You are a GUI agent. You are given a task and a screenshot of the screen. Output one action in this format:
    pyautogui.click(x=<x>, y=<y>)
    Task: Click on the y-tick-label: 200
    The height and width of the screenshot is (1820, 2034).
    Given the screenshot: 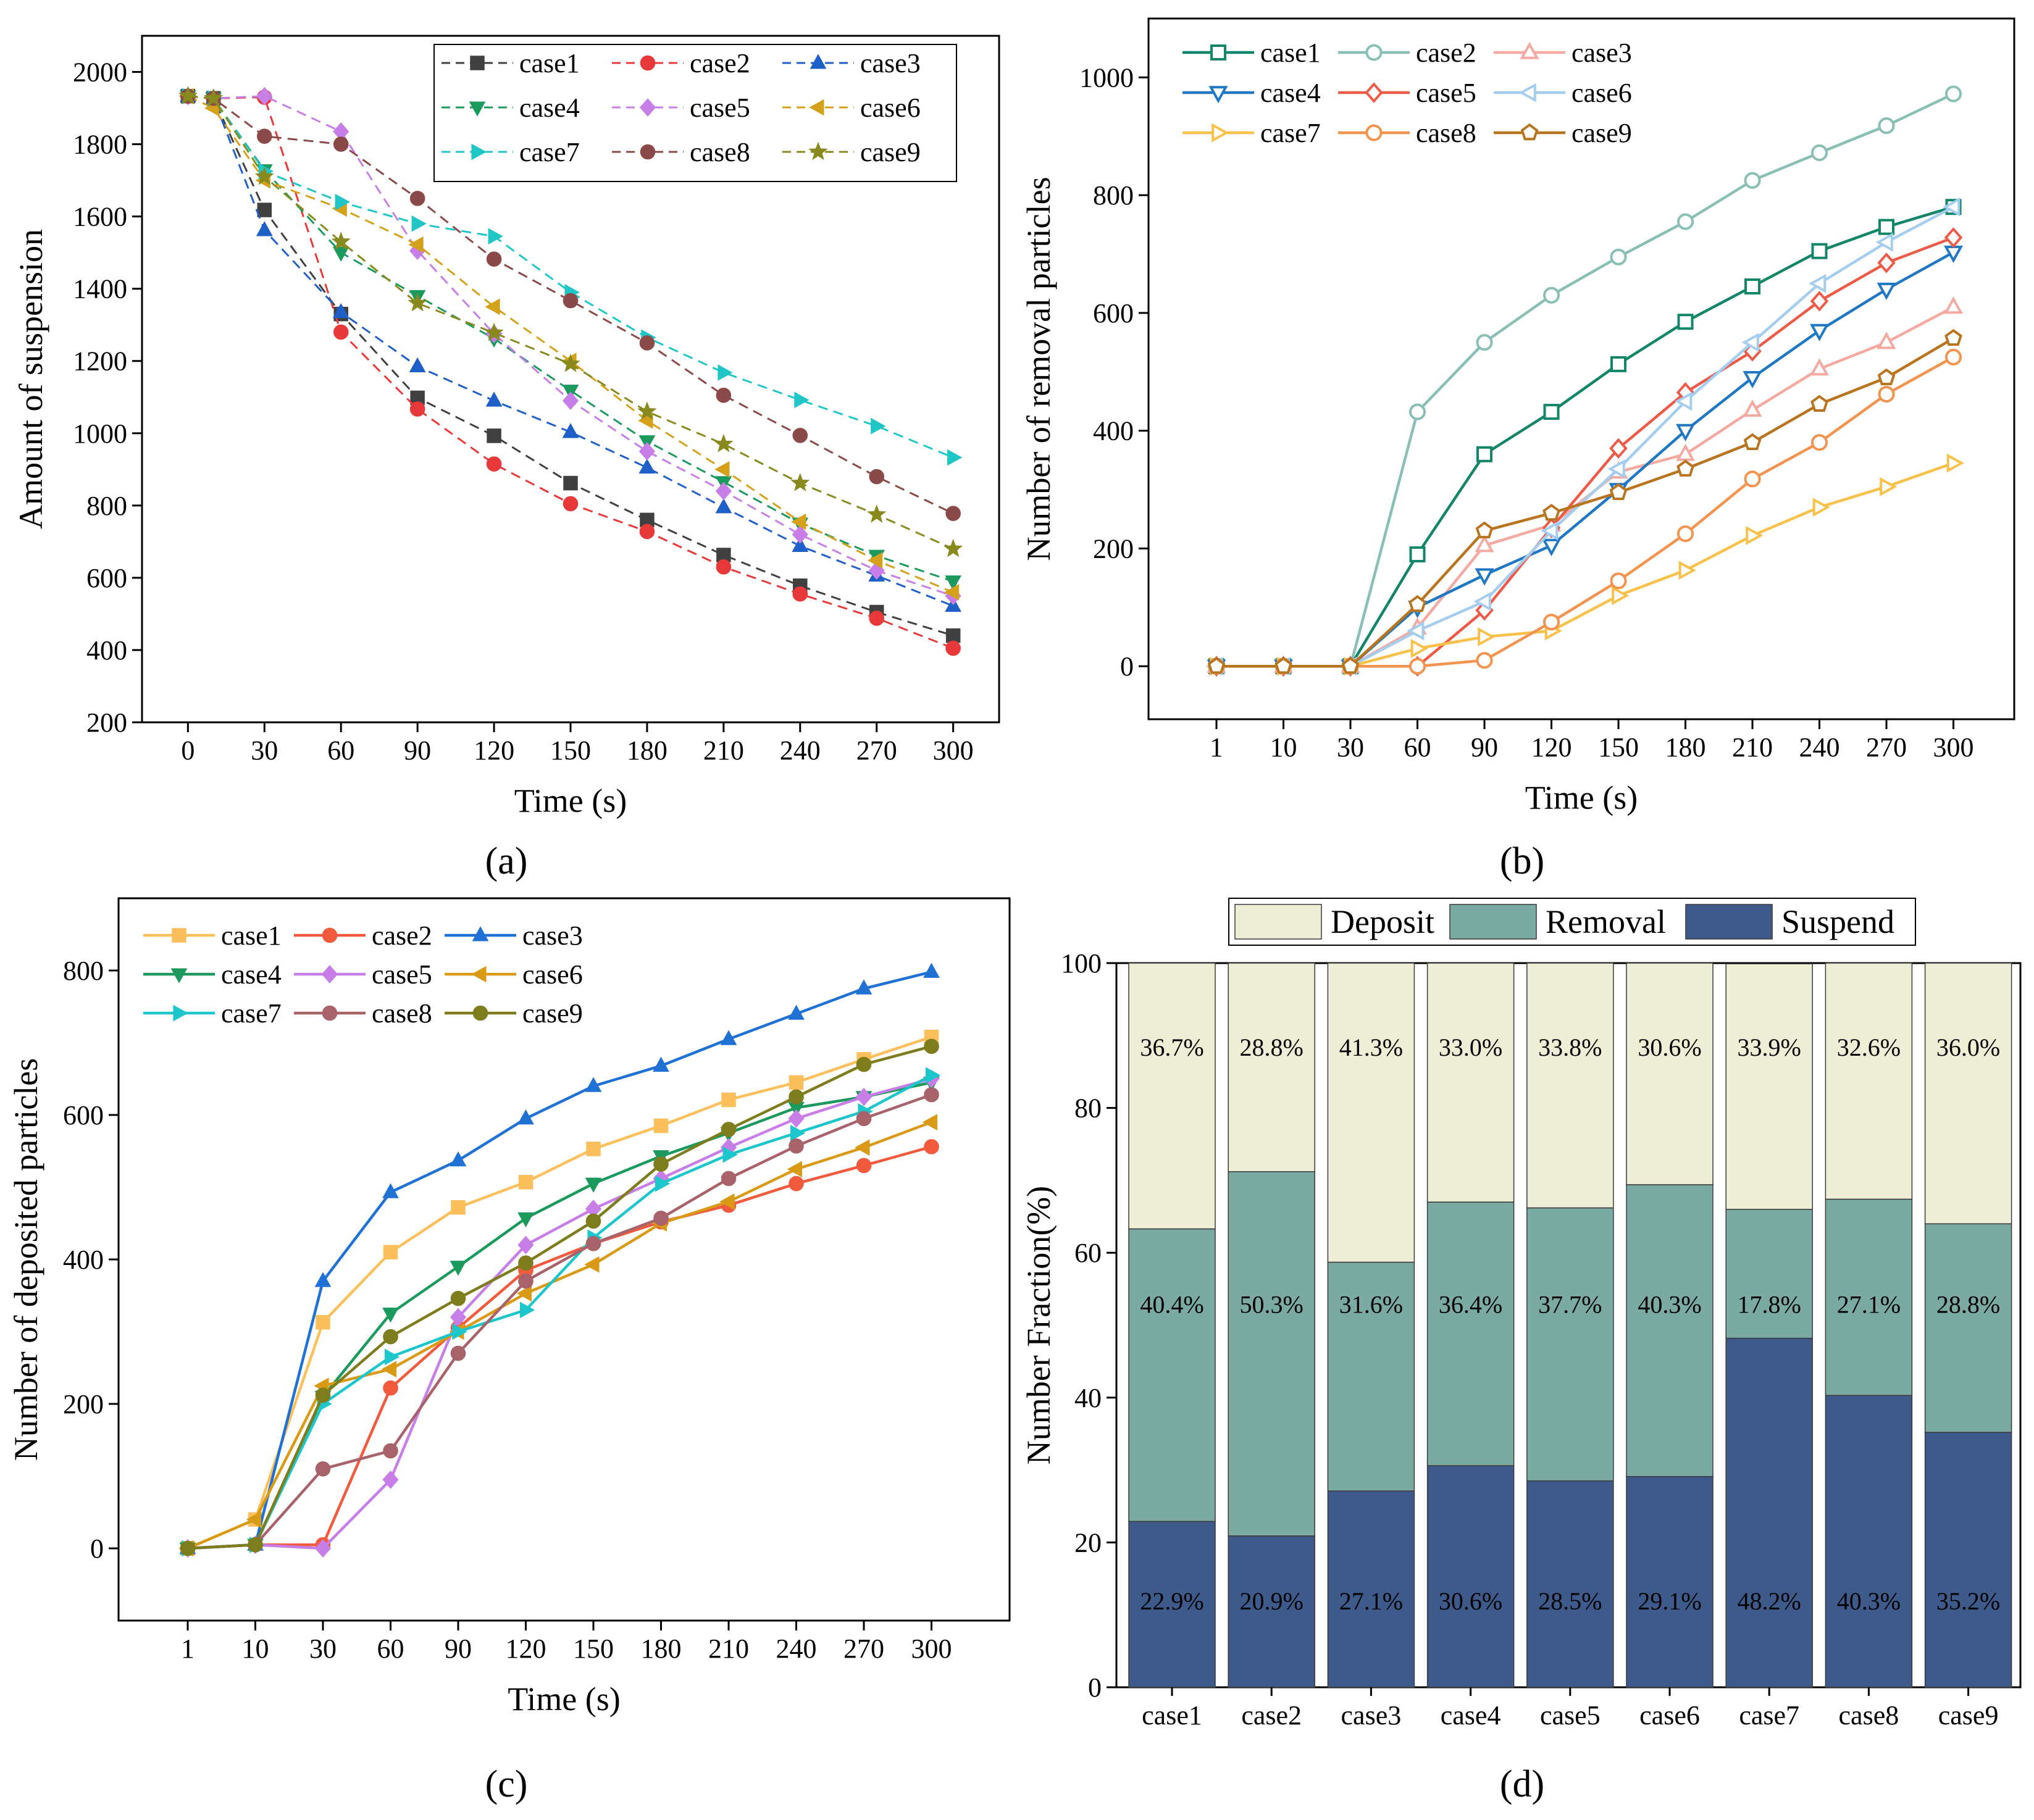 What is the action you would take?
    pyautogui.click(x=106, y=723)
    